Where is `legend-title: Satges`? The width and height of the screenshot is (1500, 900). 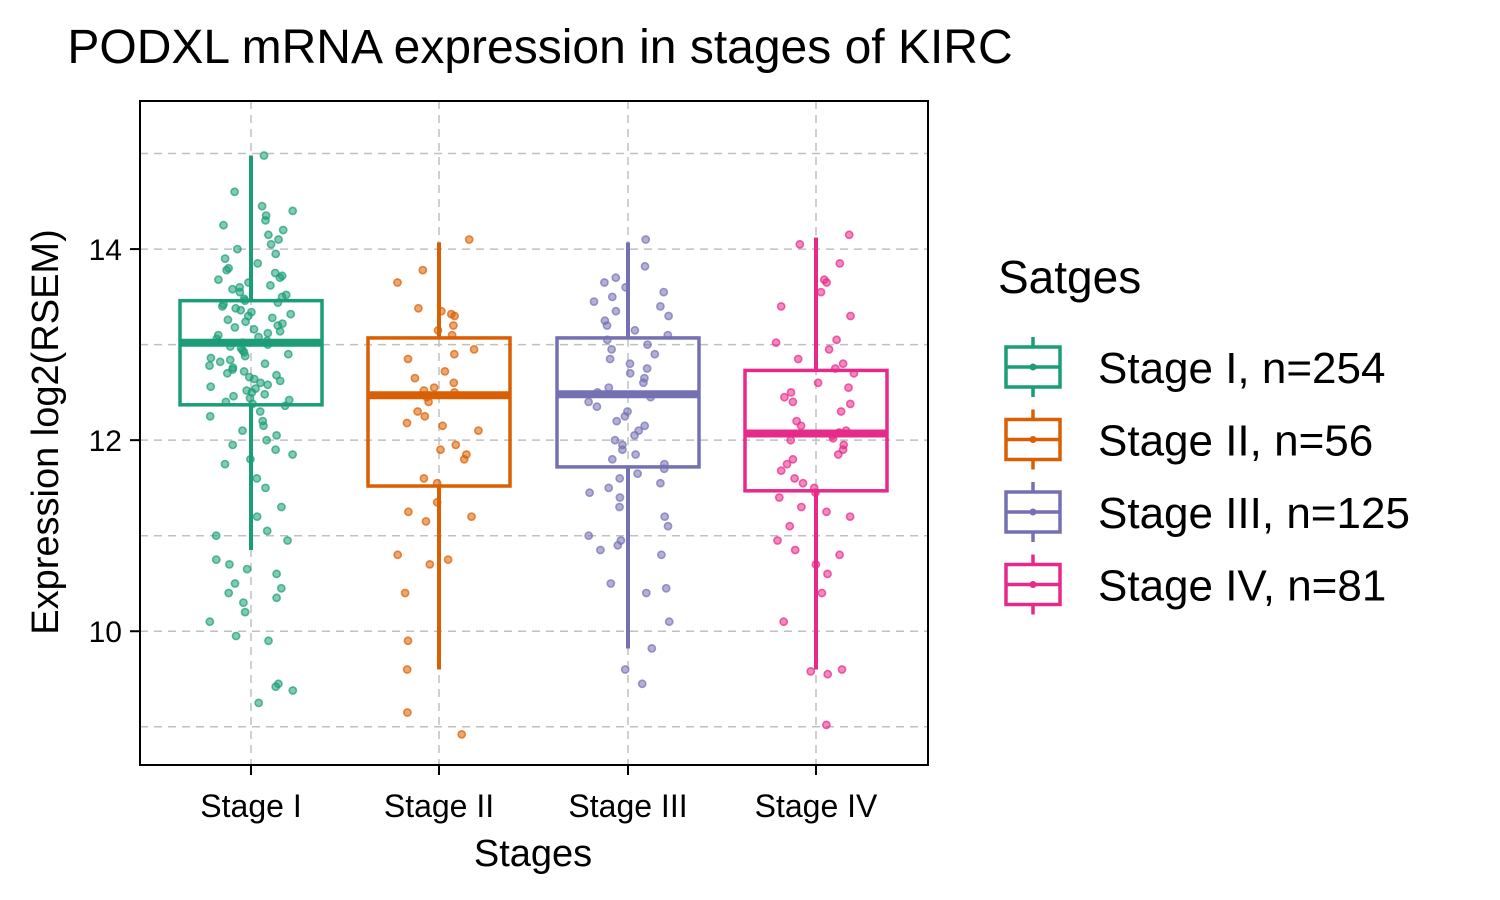 legend-title: Satges is located at coordinates (1069, 277).